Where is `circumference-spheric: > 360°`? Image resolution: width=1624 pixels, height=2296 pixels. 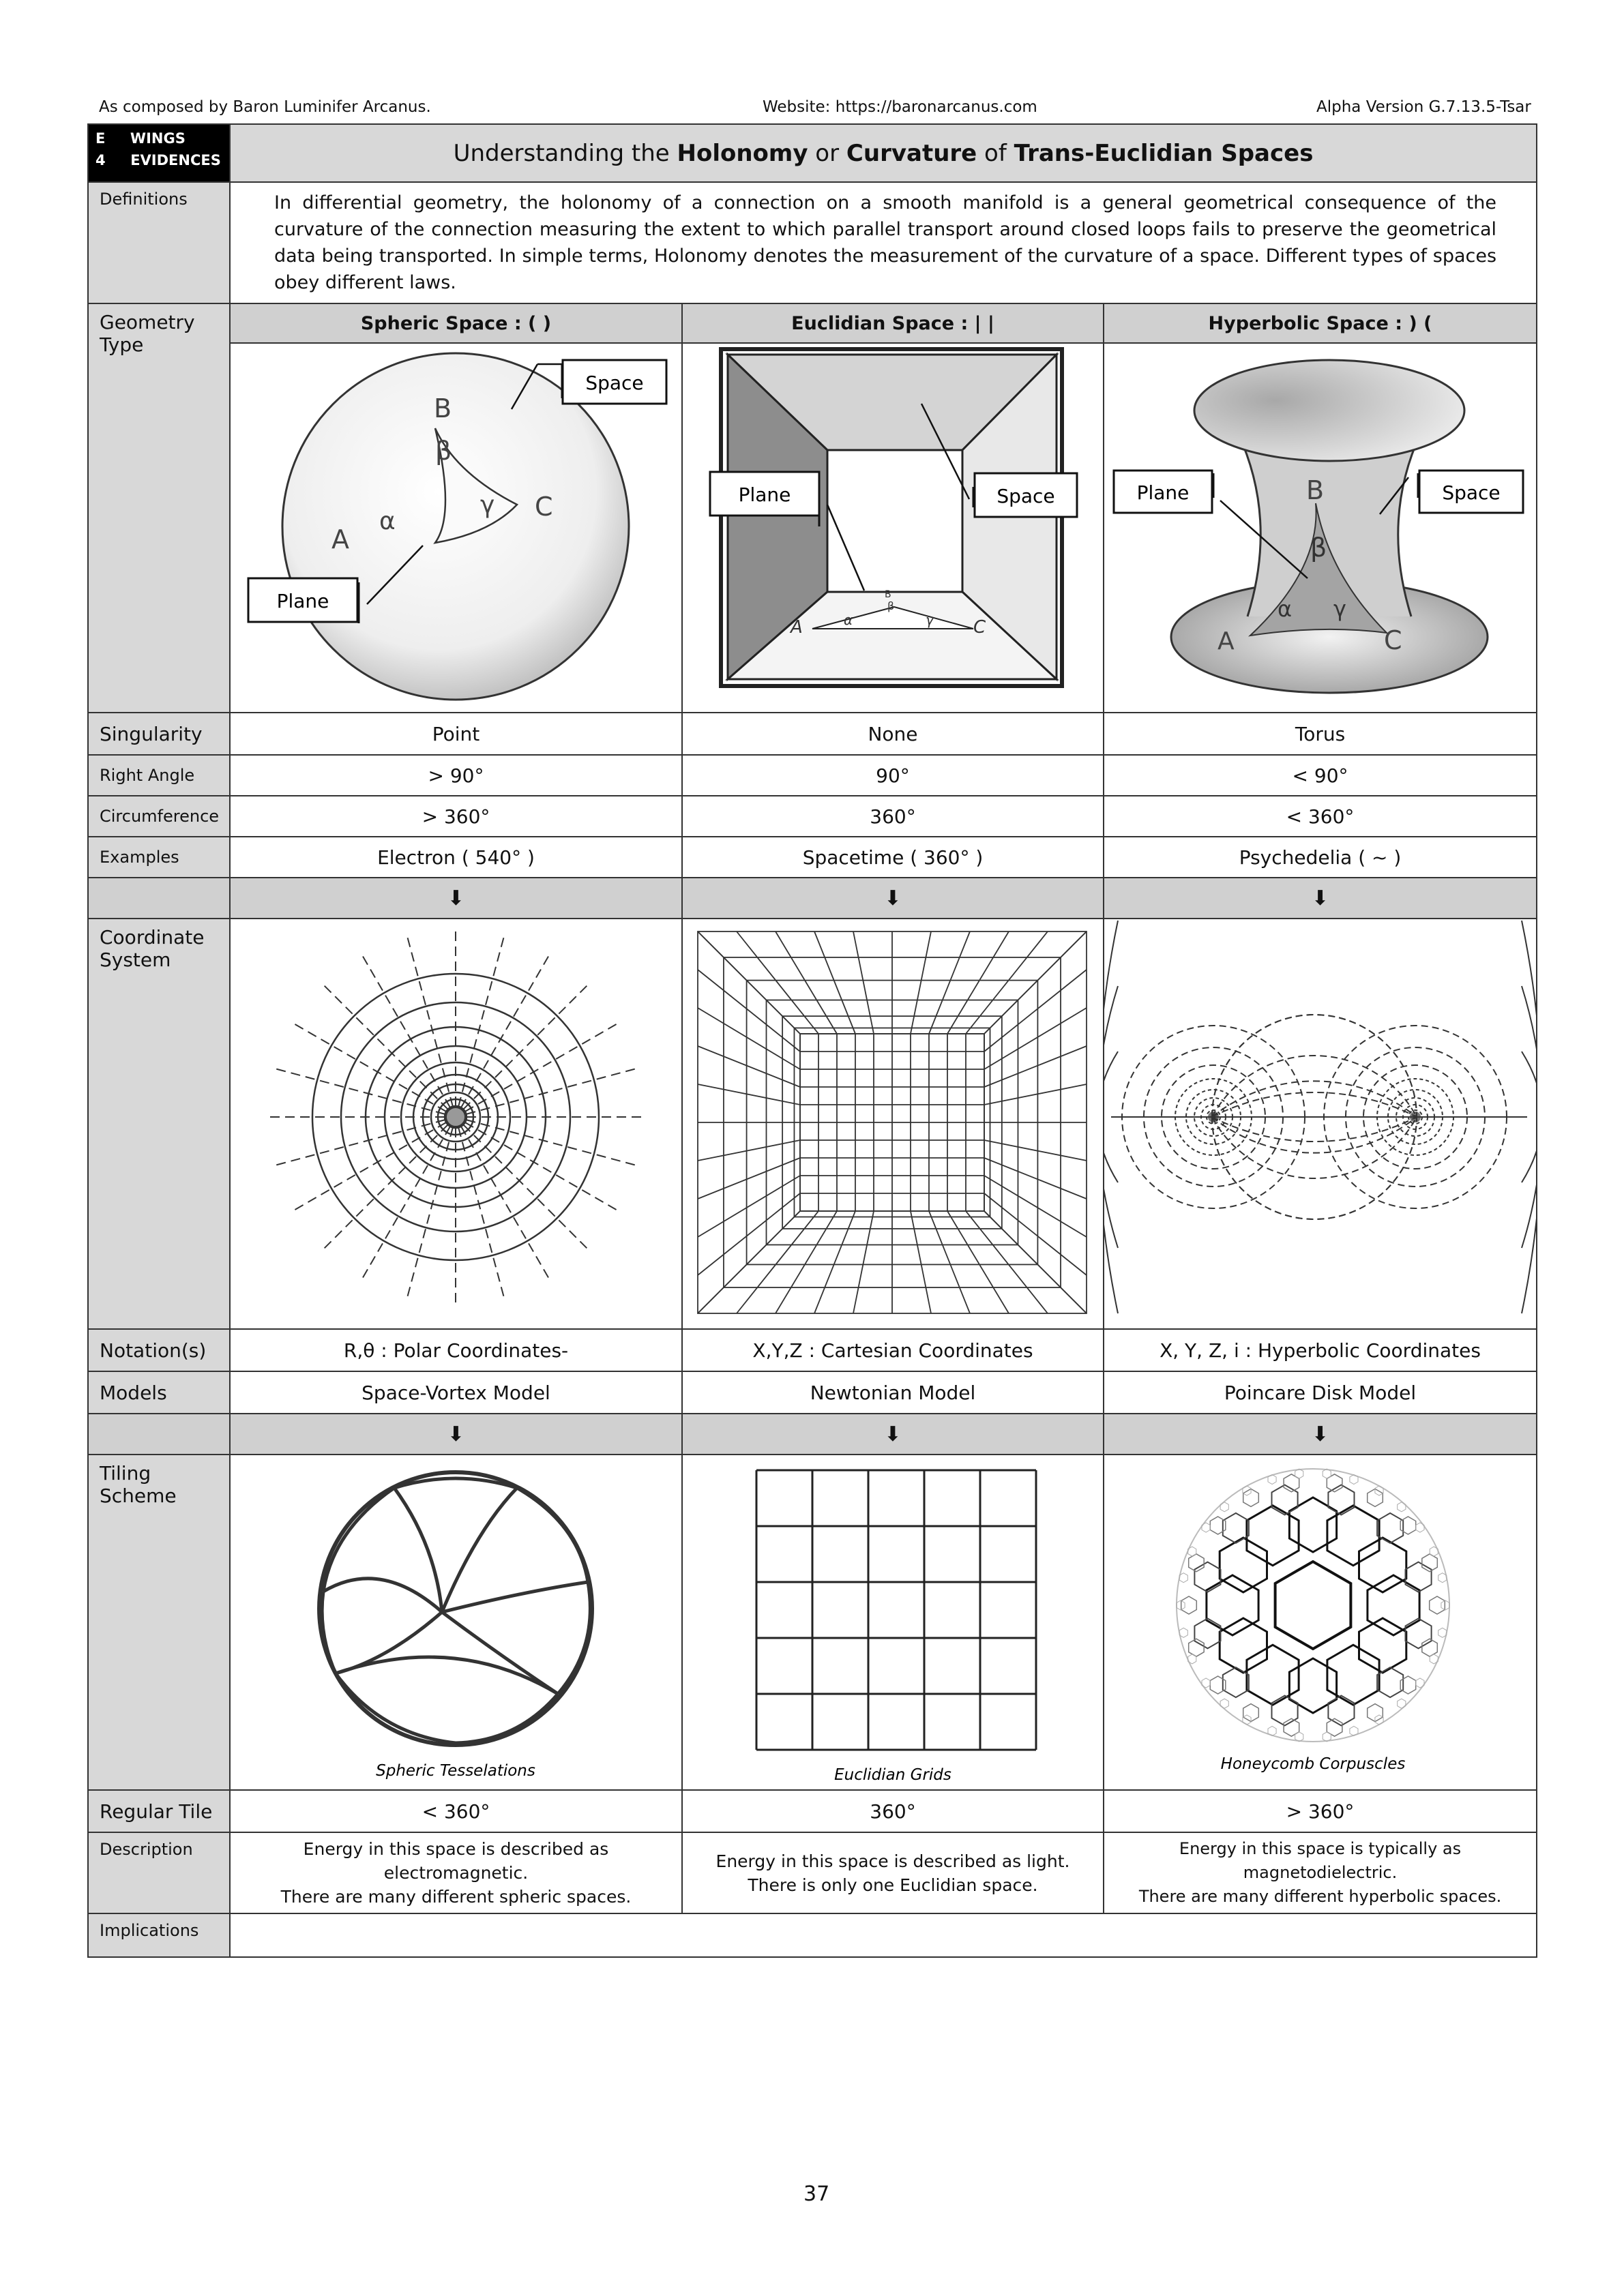 circumference-spheric: > 360° is located at coordinates (456, 816).